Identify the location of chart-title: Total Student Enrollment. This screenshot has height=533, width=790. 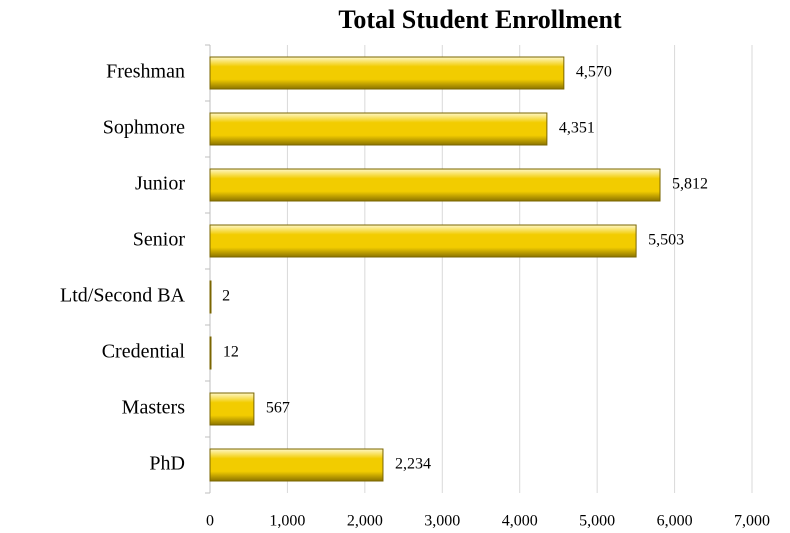
(480, 19).